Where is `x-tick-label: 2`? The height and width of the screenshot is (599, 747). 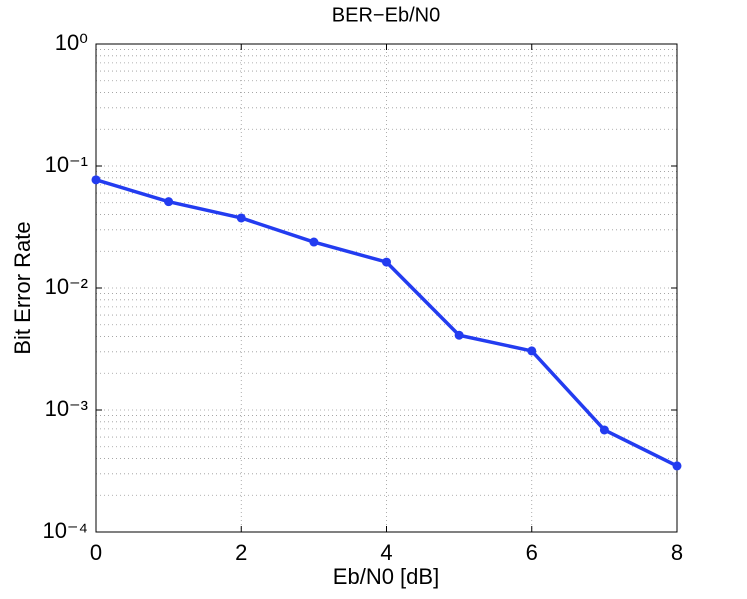 x-tick-label: 2 is located at coordinates (241, 552).